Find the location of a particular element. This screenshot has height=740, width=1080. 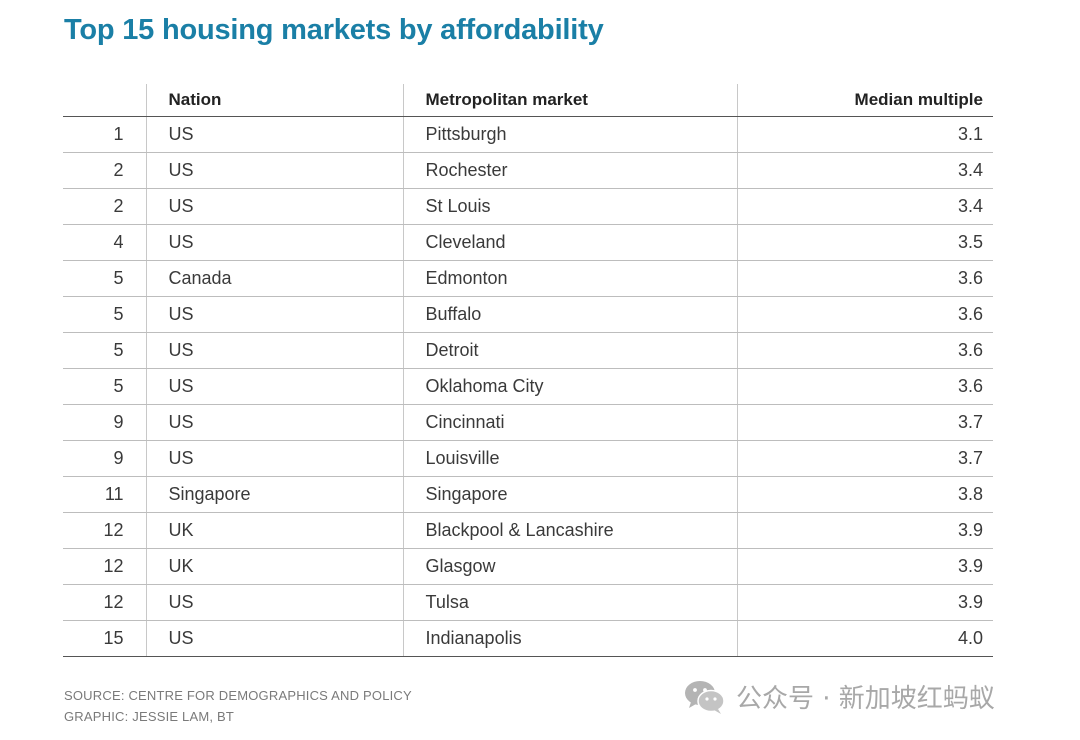

market-cell: Indianapolis is located at coordinates (569, 638).